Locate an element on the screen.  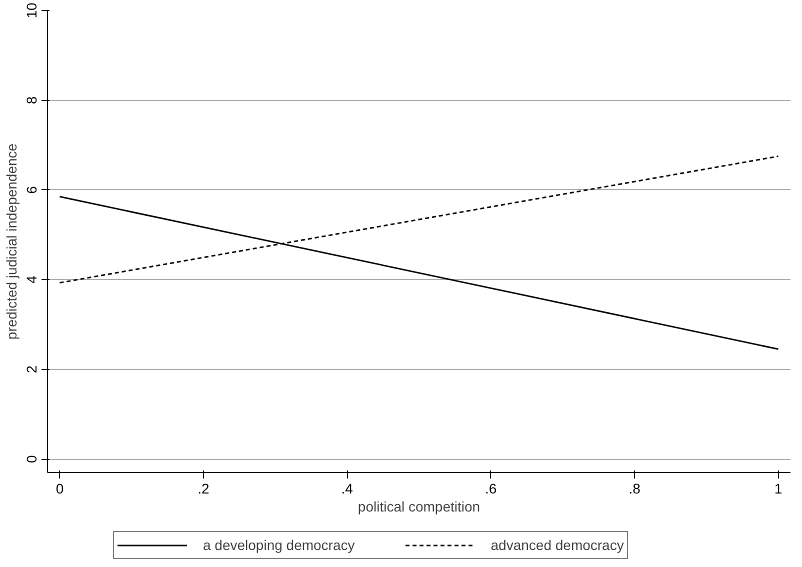
legend-label: advanced democracy is located at coordinates (557, 545).